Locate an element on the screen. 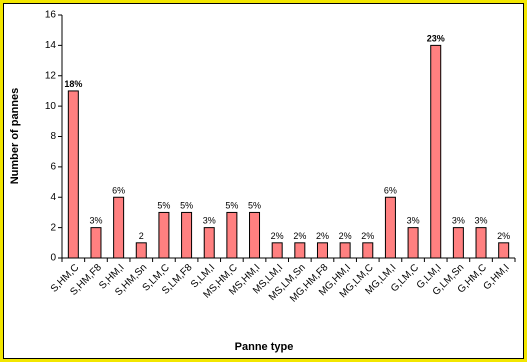 The image size is (527, 362). bar-label: 23% is located at coordinates (436, 38).